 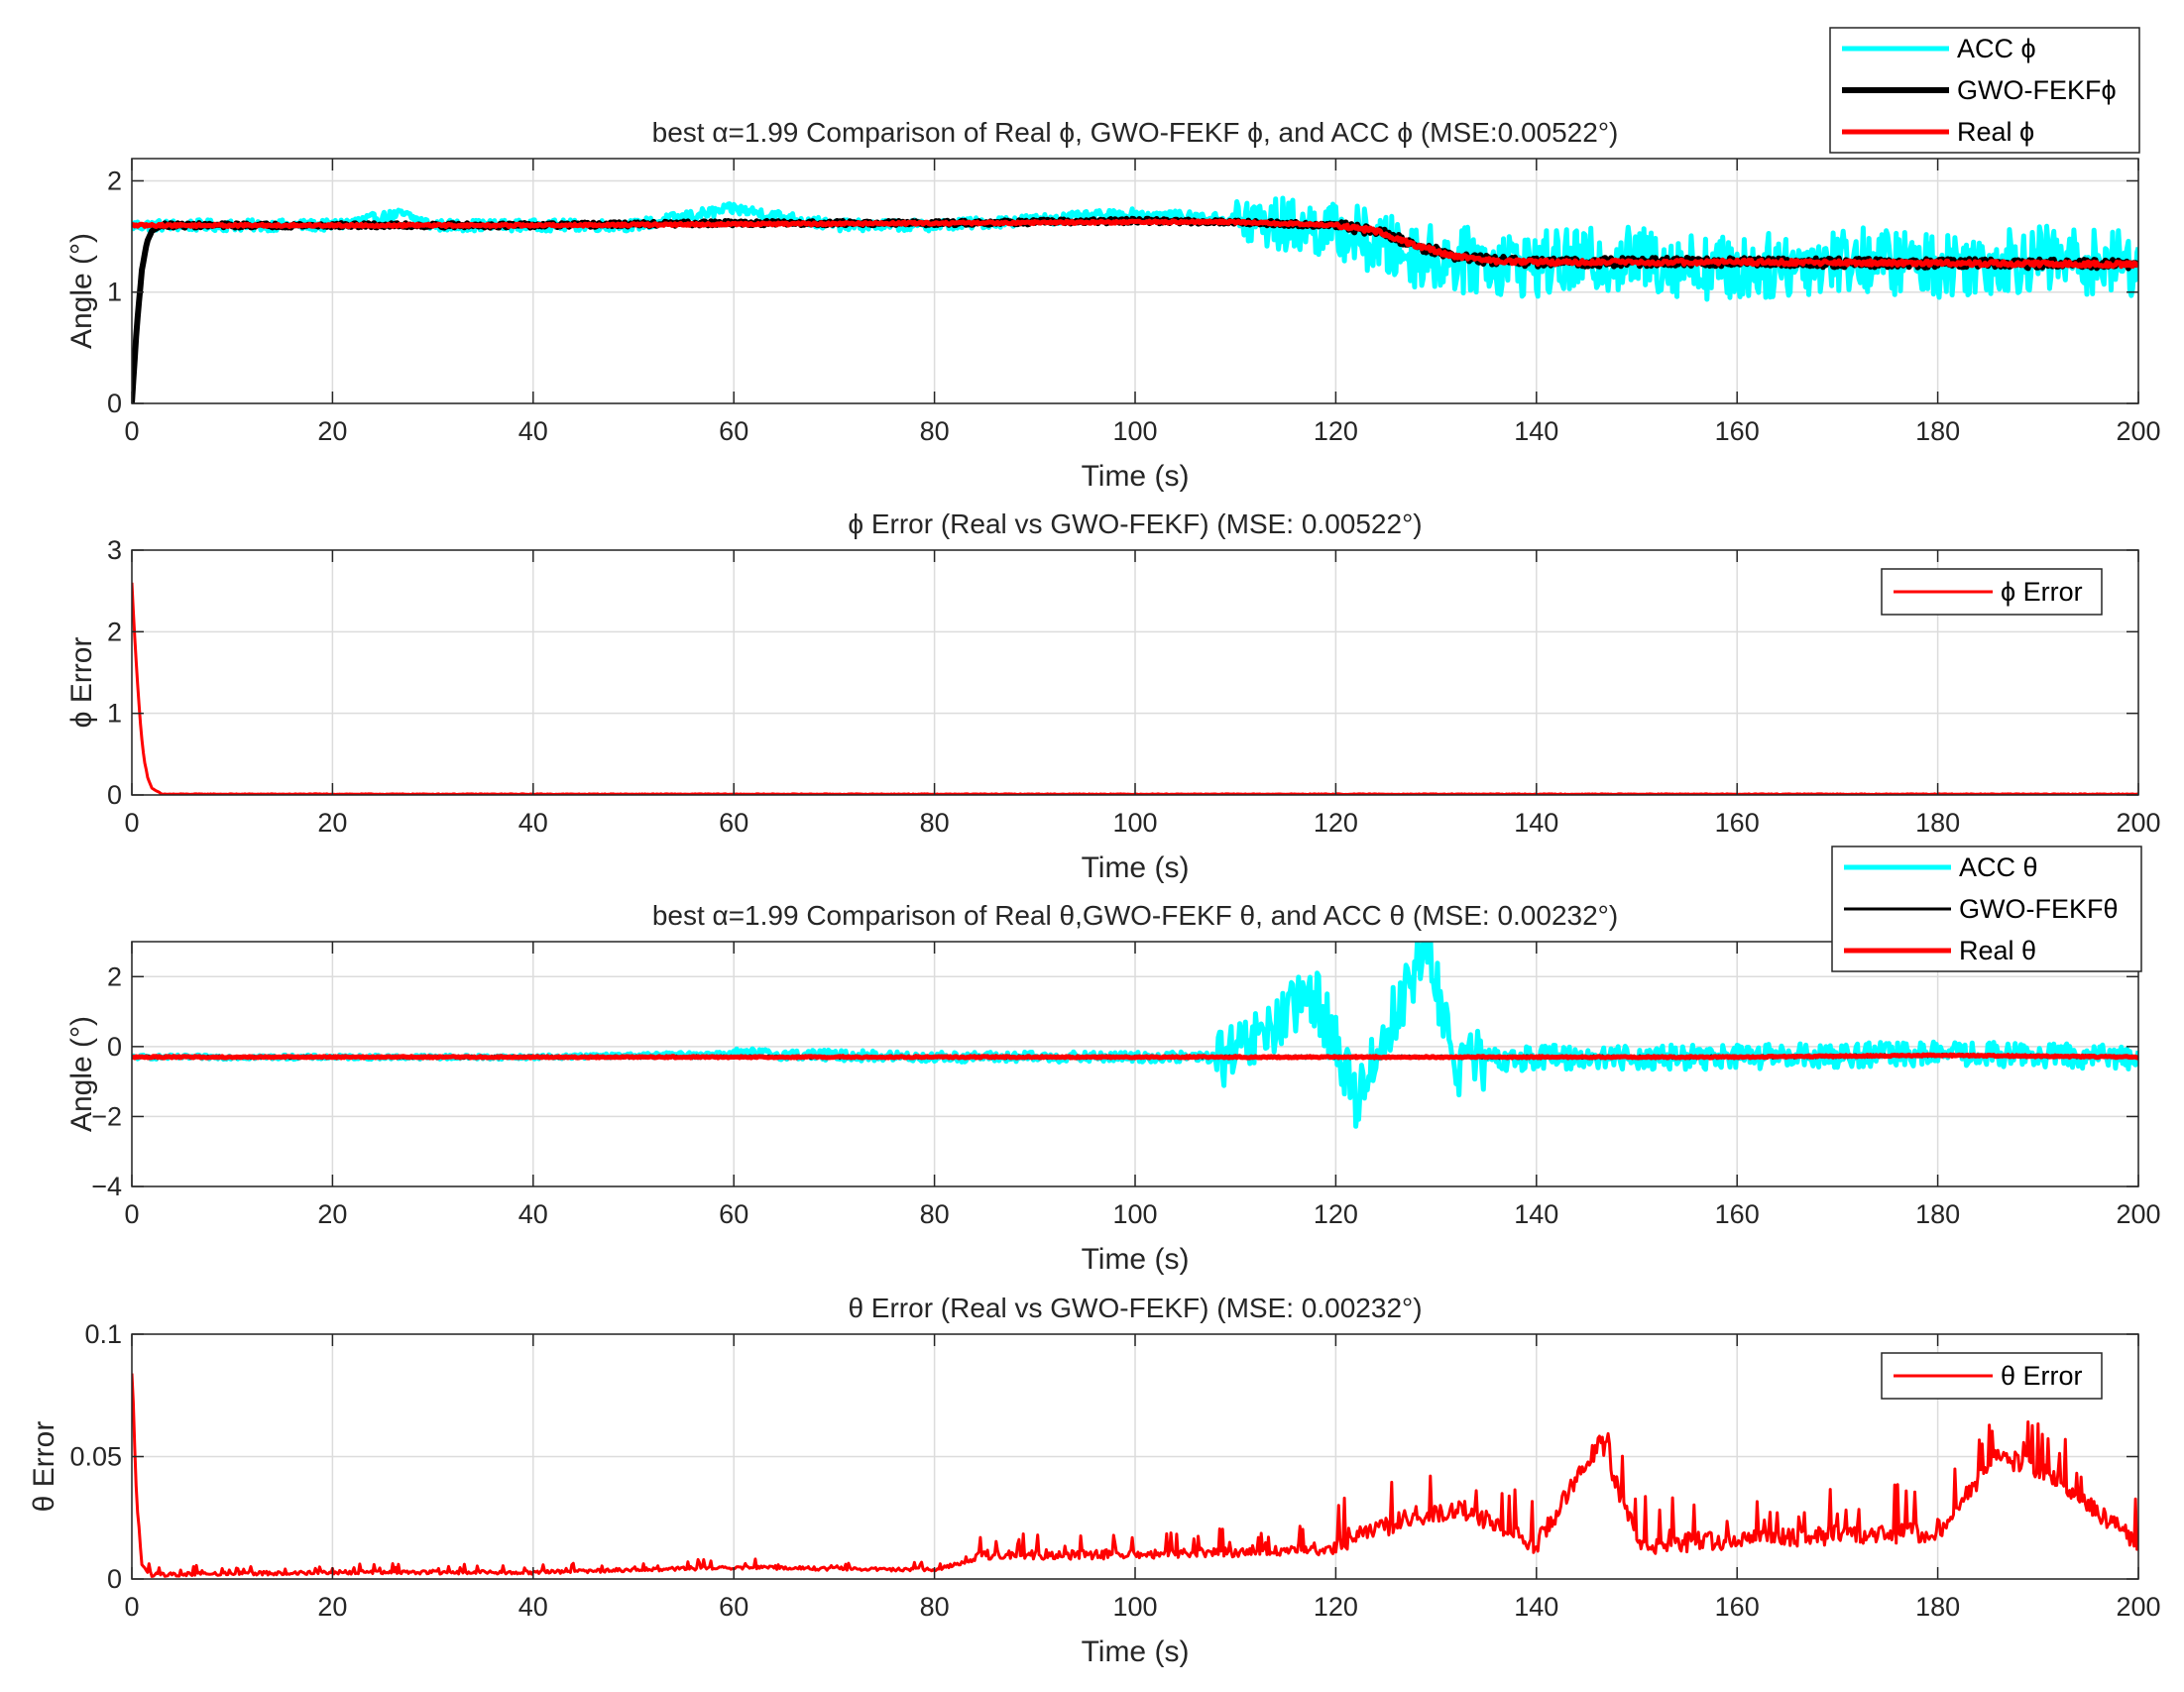 What do you see at coordinates (114, 550) in the screenshot?
I see `y-tick-label: 3` at bounding box center [114, 550].